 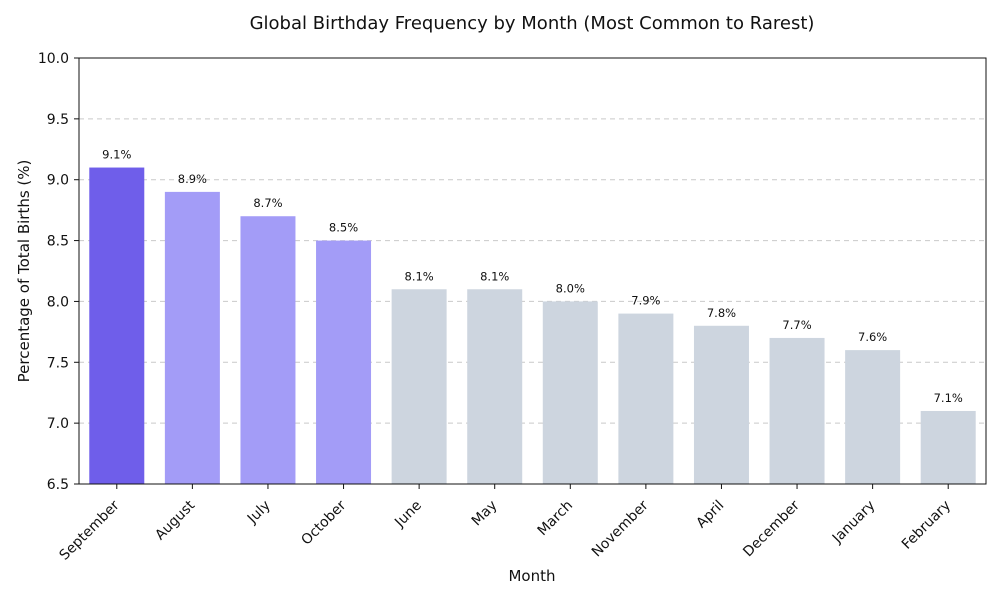 I want to click on x-tick-label: June, so click(x=408, y=515).